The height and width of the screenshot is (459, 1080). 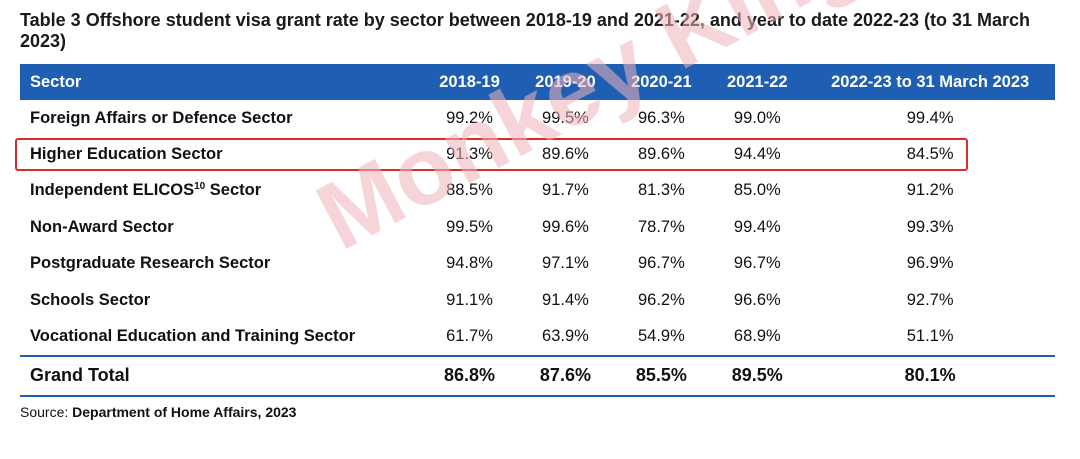 I want to click on table-cell: 91.3%, so click(x=469, y=154).